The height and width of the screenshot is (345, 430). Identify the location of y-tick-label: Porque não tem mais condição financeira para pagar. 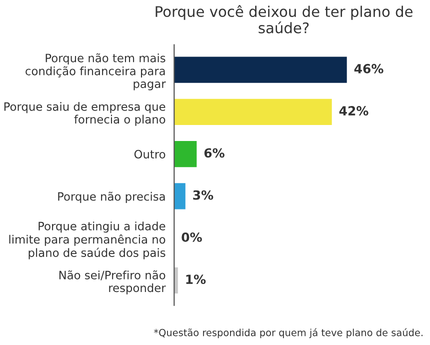
(96, 71).